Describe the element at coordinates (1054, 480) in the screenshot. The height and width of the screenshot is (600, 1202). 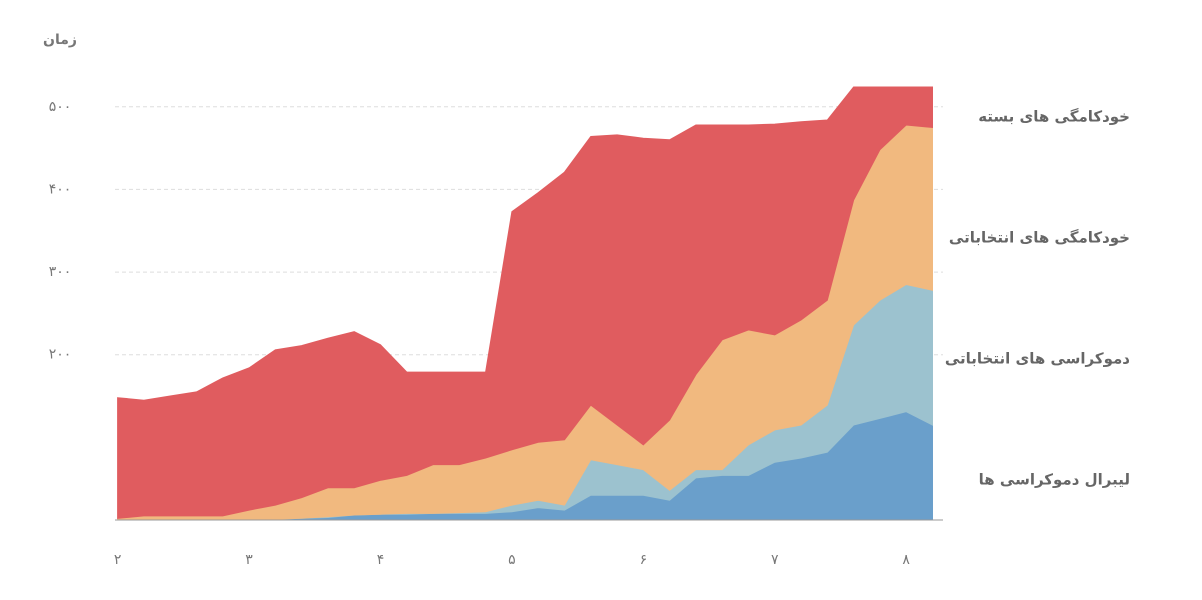
I see `legend-label: لیبرال دموکراسی ها` at that location.